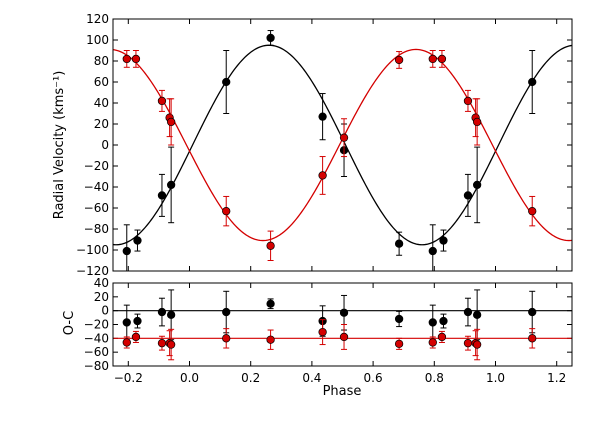 The image size is (592, 423). Describe the element at coordinates (96, 366) in the screenshot. I see `oc-ytick-label: −80` at that location.